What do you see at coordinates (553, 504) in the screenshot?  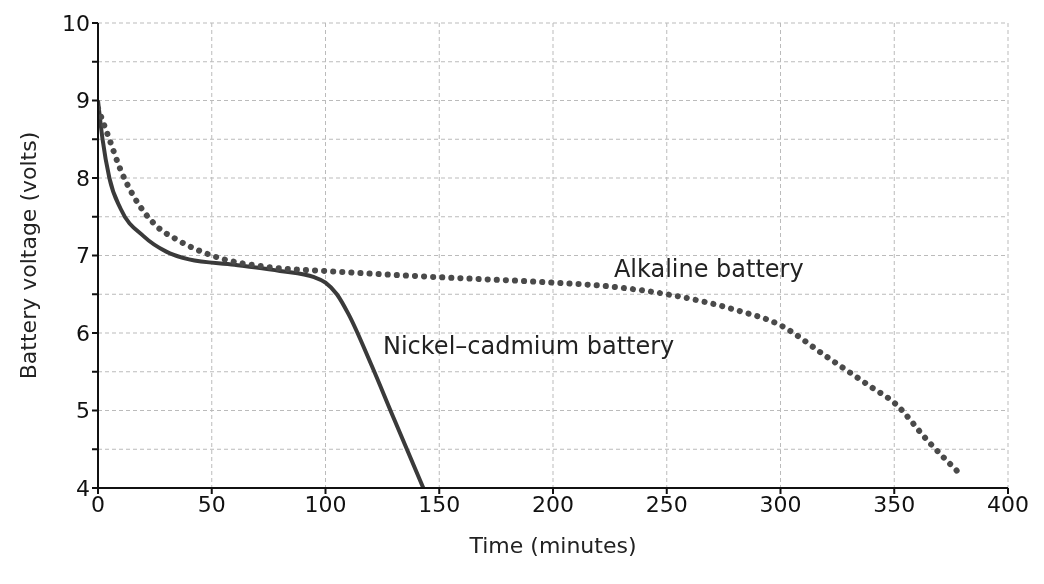 I see `x-tick-label: 200` at bounding box center [553, 504].